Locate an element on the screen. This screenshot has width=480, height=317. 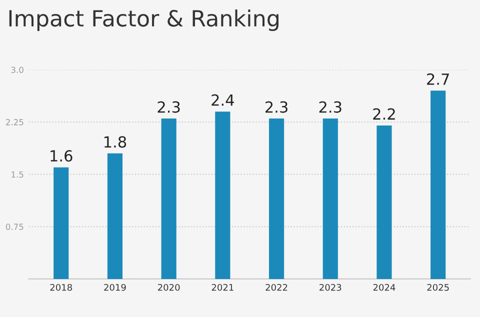
y-tick-label: 1.5 is located at coordinates (18, 174).